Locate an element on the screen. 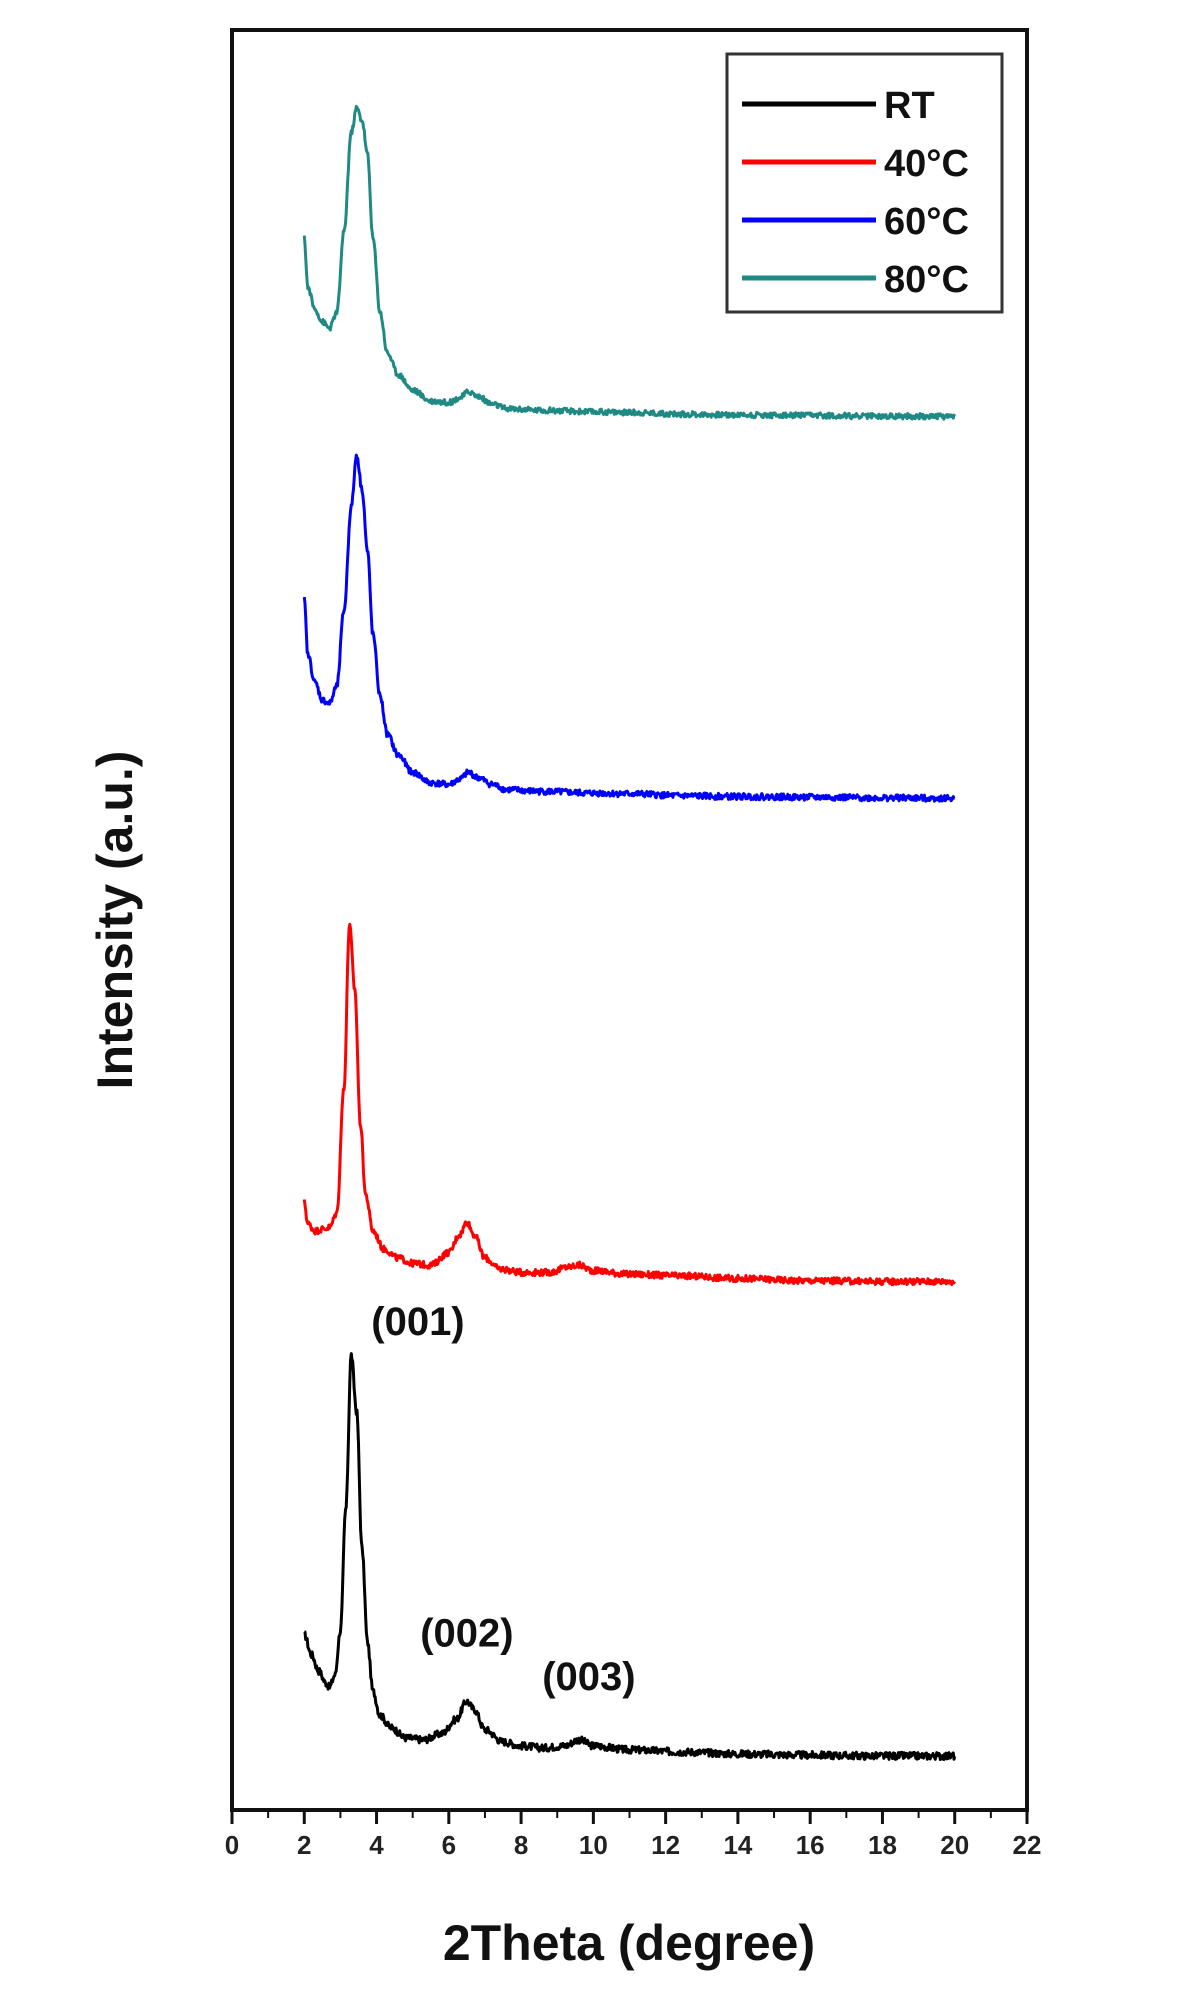 Image resolution: width=1179 pixels, height=2011 pixels. peak-label: (003) is located at coordinates (588, 1677).